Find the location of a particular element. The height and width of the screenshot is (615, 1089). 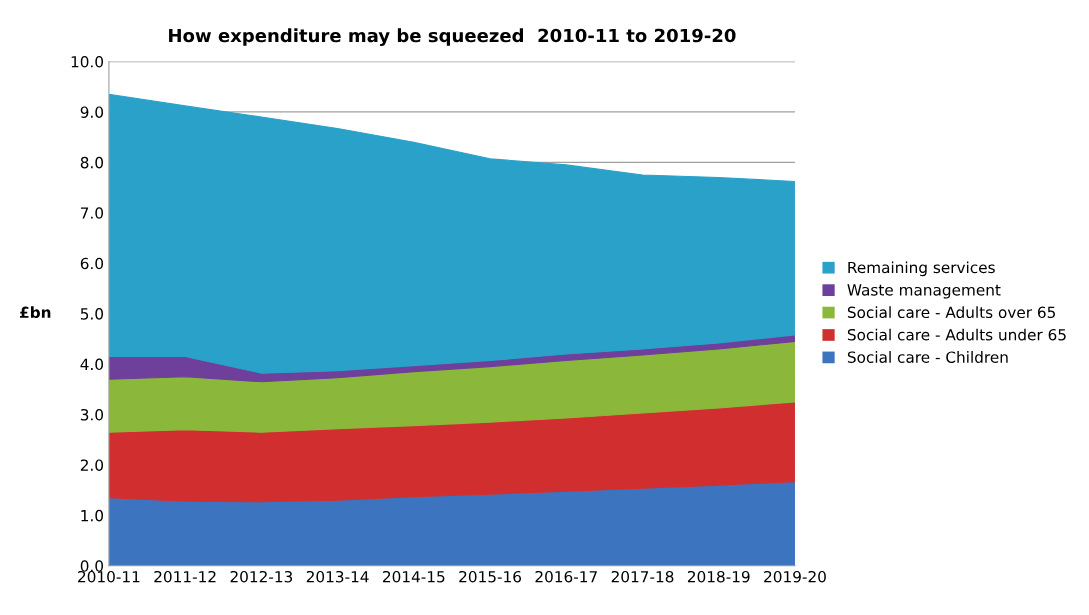

legend-label: Social care - Adults under 65 is located at coordinates (956, 334).